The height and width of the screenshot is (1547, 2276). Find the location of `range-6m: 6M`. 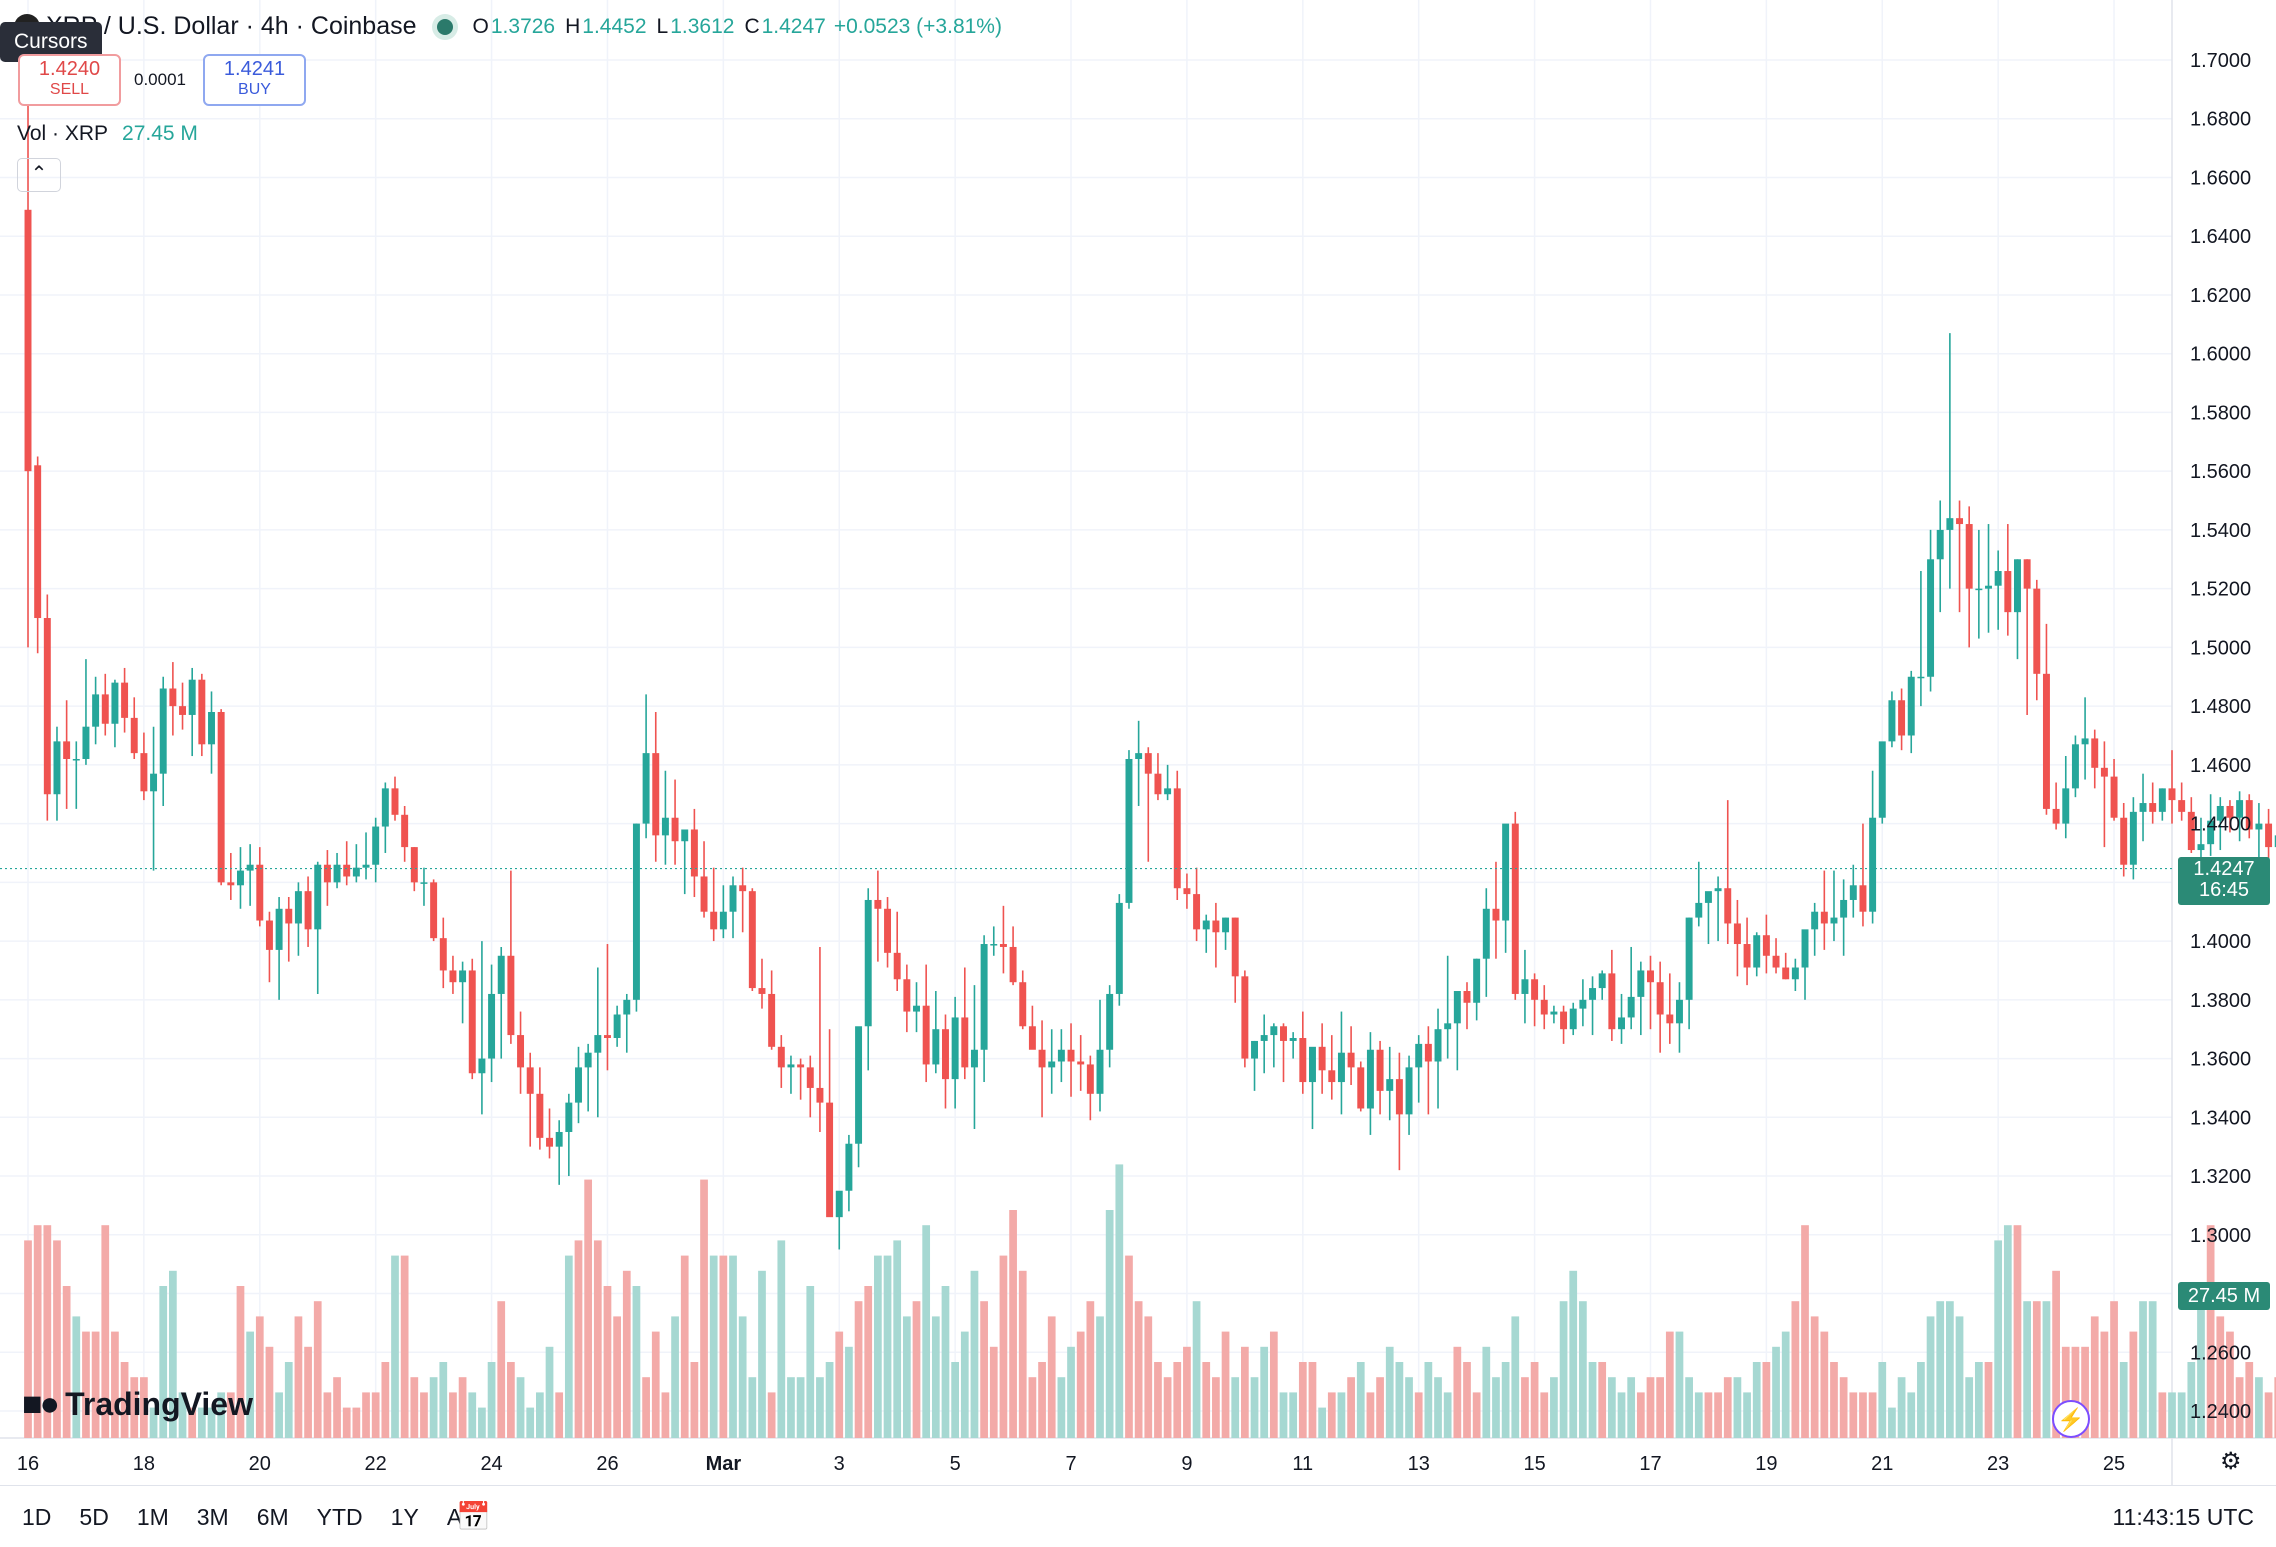

range-6m: 6M is located at coordinates (272, 1517).